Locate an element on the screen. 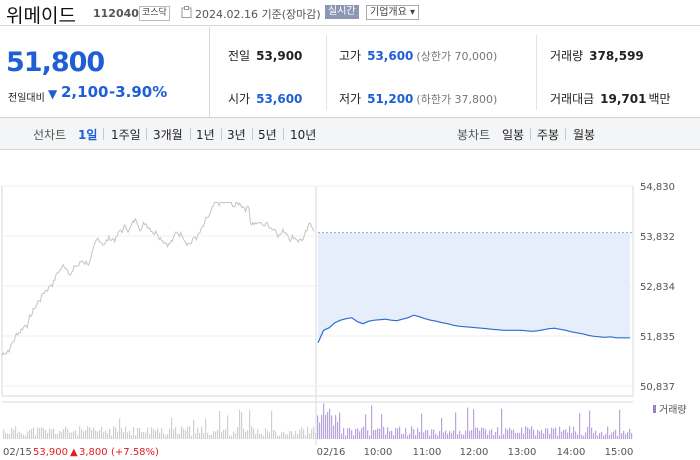 The width and height of the screenshot is (700, 460). candle-chart-label: 봉차트 is located at coordinates (474, 135).